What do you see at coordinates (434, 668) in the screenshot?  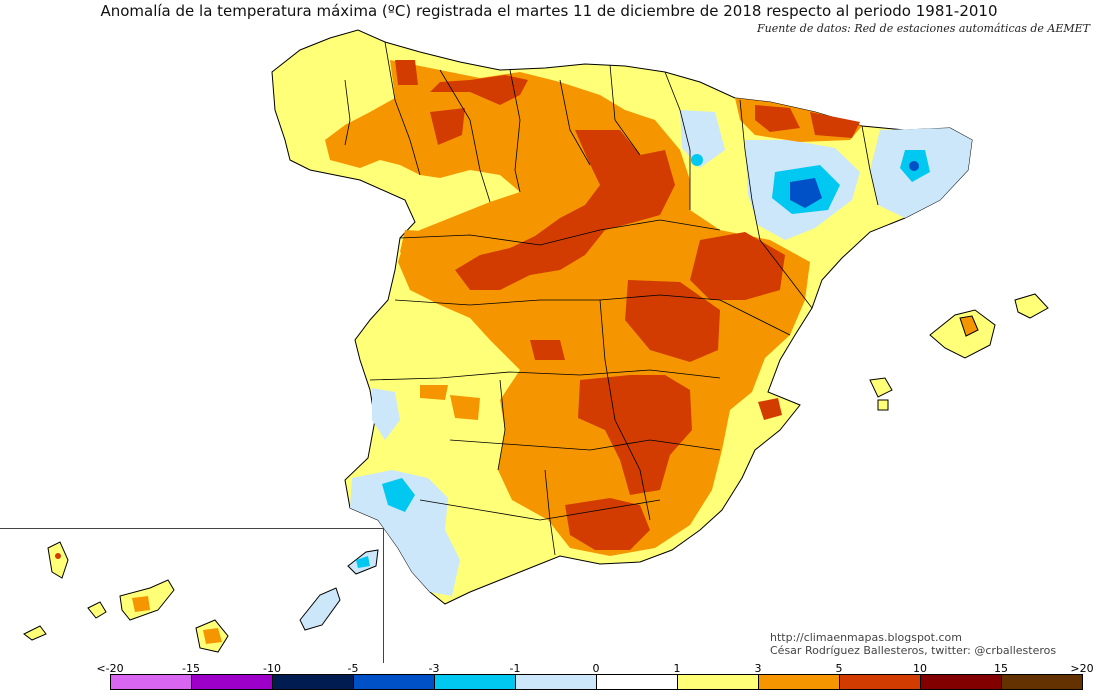 I see `legend-tick-label: -3` at bounding box center [434, 668].